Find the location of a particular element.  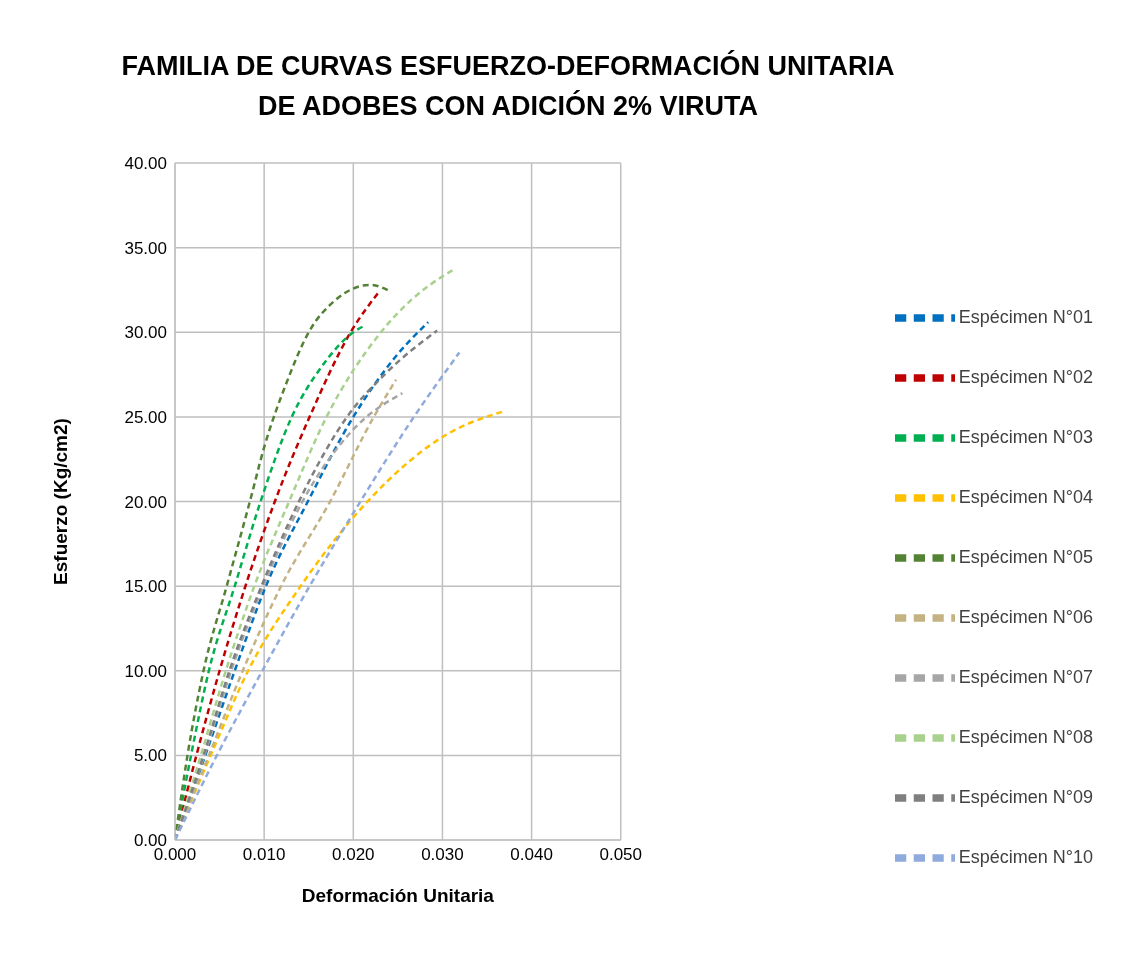

y-axis-title: Esfuerzo (Kg/cm2) is located at coordinates (60, 501).